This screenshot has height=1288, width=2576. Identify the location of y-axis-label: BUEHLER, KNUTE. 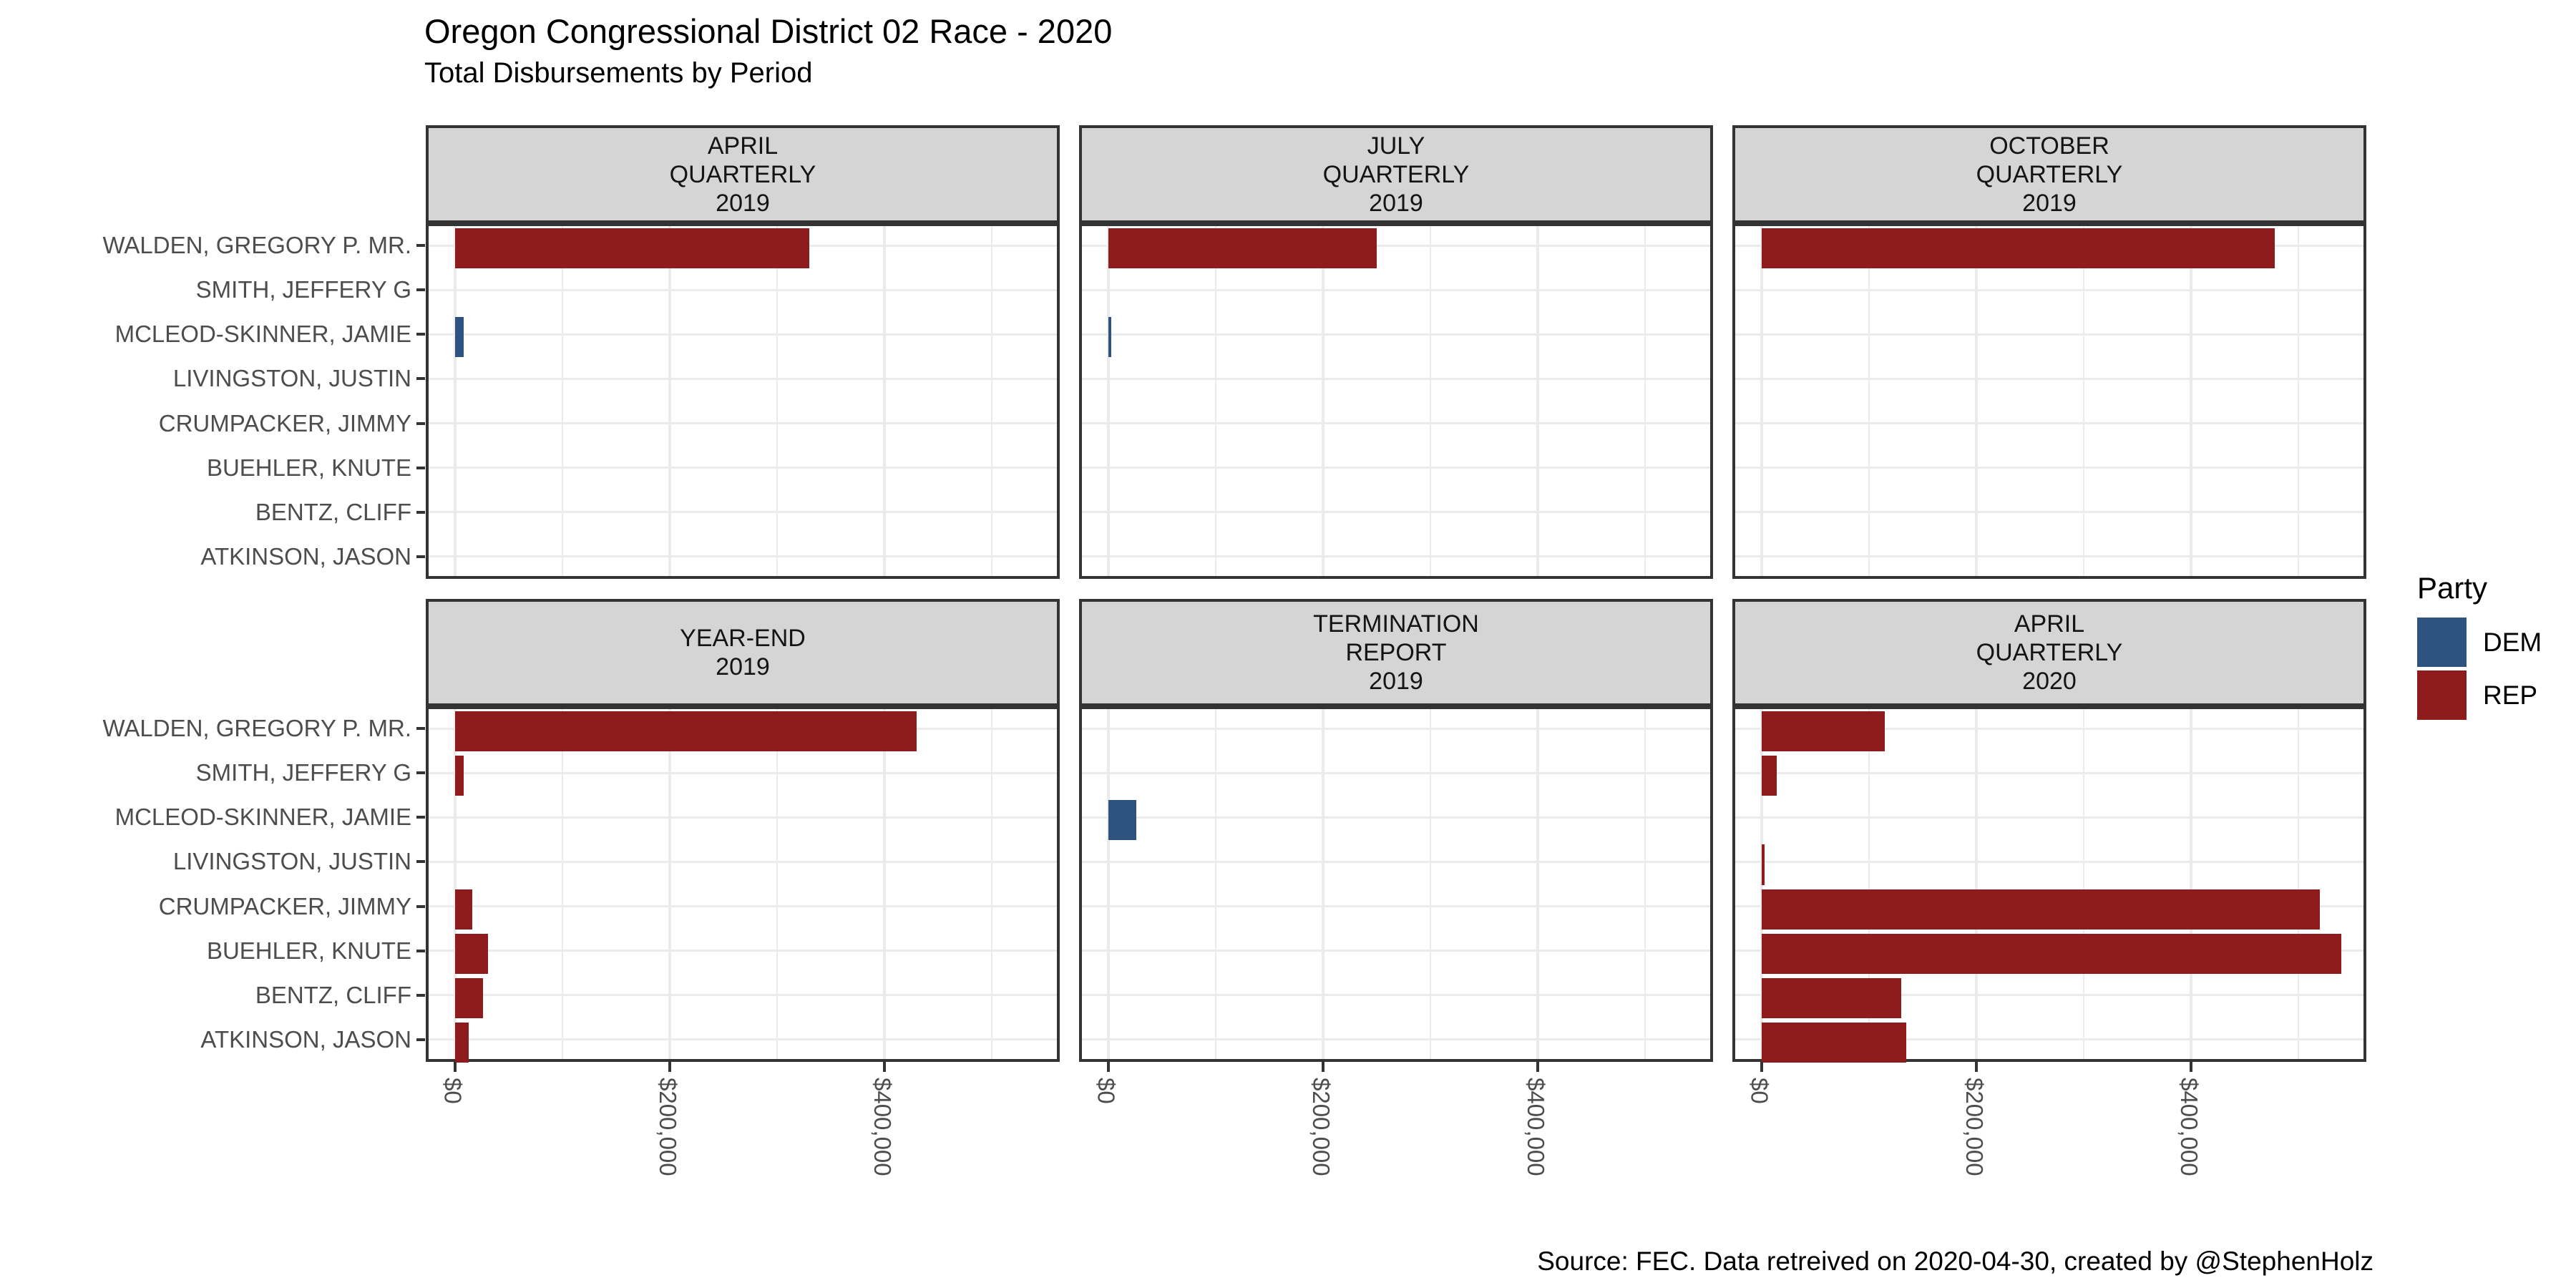
(308, 467).